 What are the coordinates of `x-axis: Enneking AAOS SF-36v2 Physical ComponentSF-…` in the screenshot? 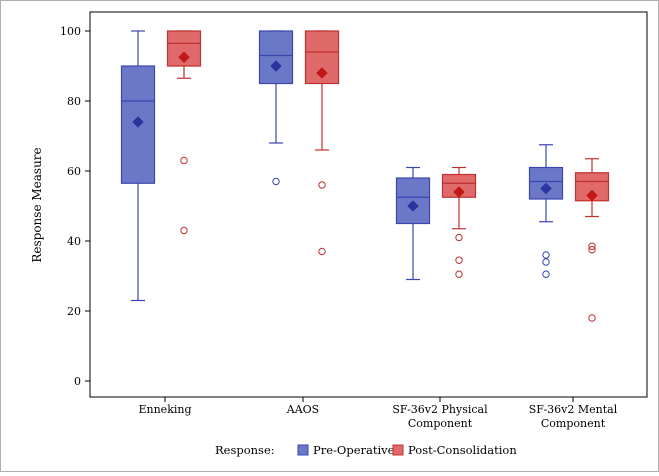 It's located at (378, 413).